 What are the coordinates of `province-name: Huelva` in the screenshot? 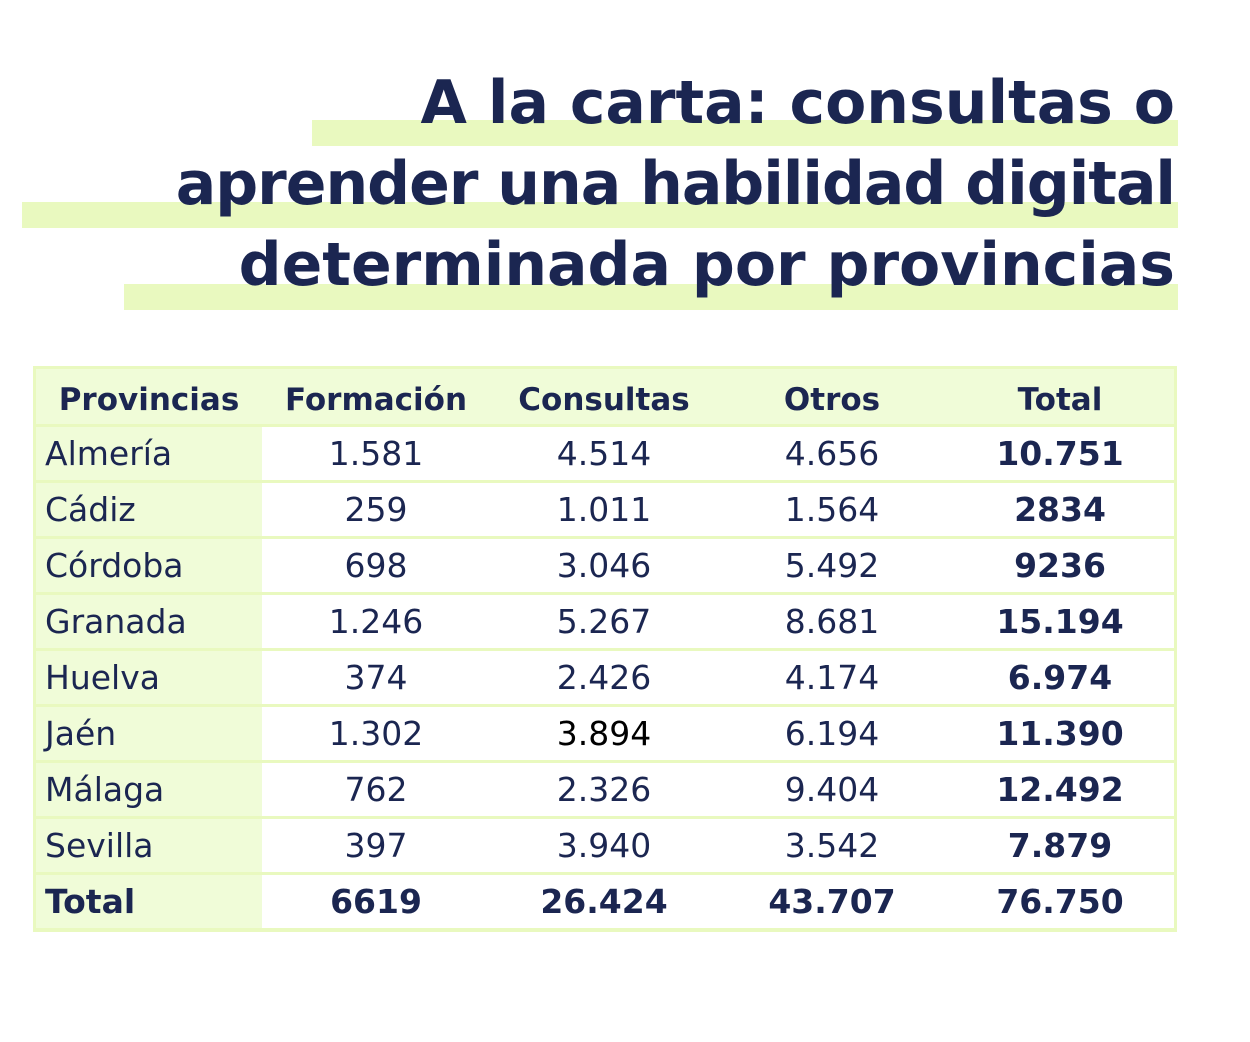 It's located at (149, 677).